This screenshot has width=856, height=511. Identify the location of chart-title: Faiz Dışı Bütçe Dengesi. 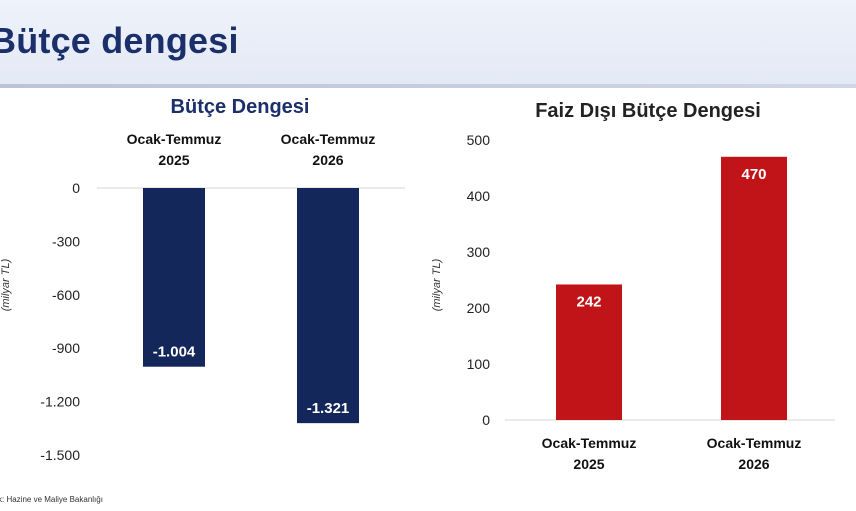
(648, 111).